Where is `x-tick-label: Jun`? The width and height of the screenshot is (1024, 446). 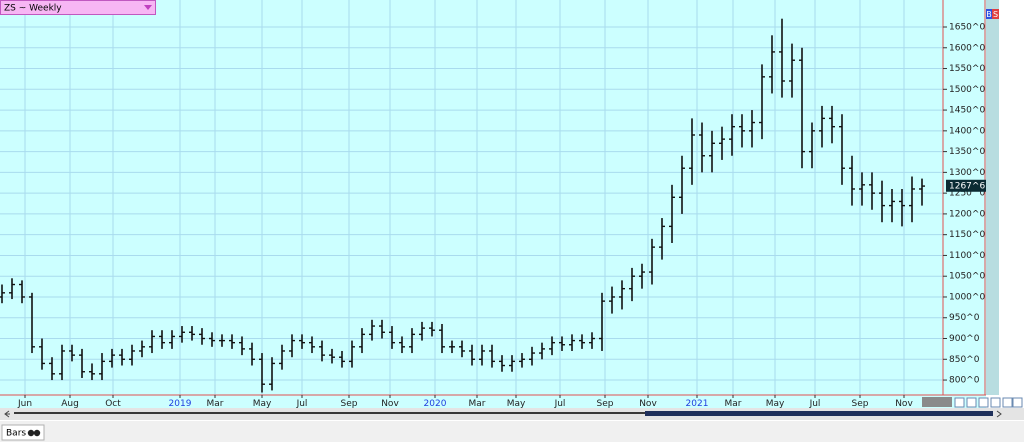
x-tick-label: Jun is located at coordinates (24, 404).